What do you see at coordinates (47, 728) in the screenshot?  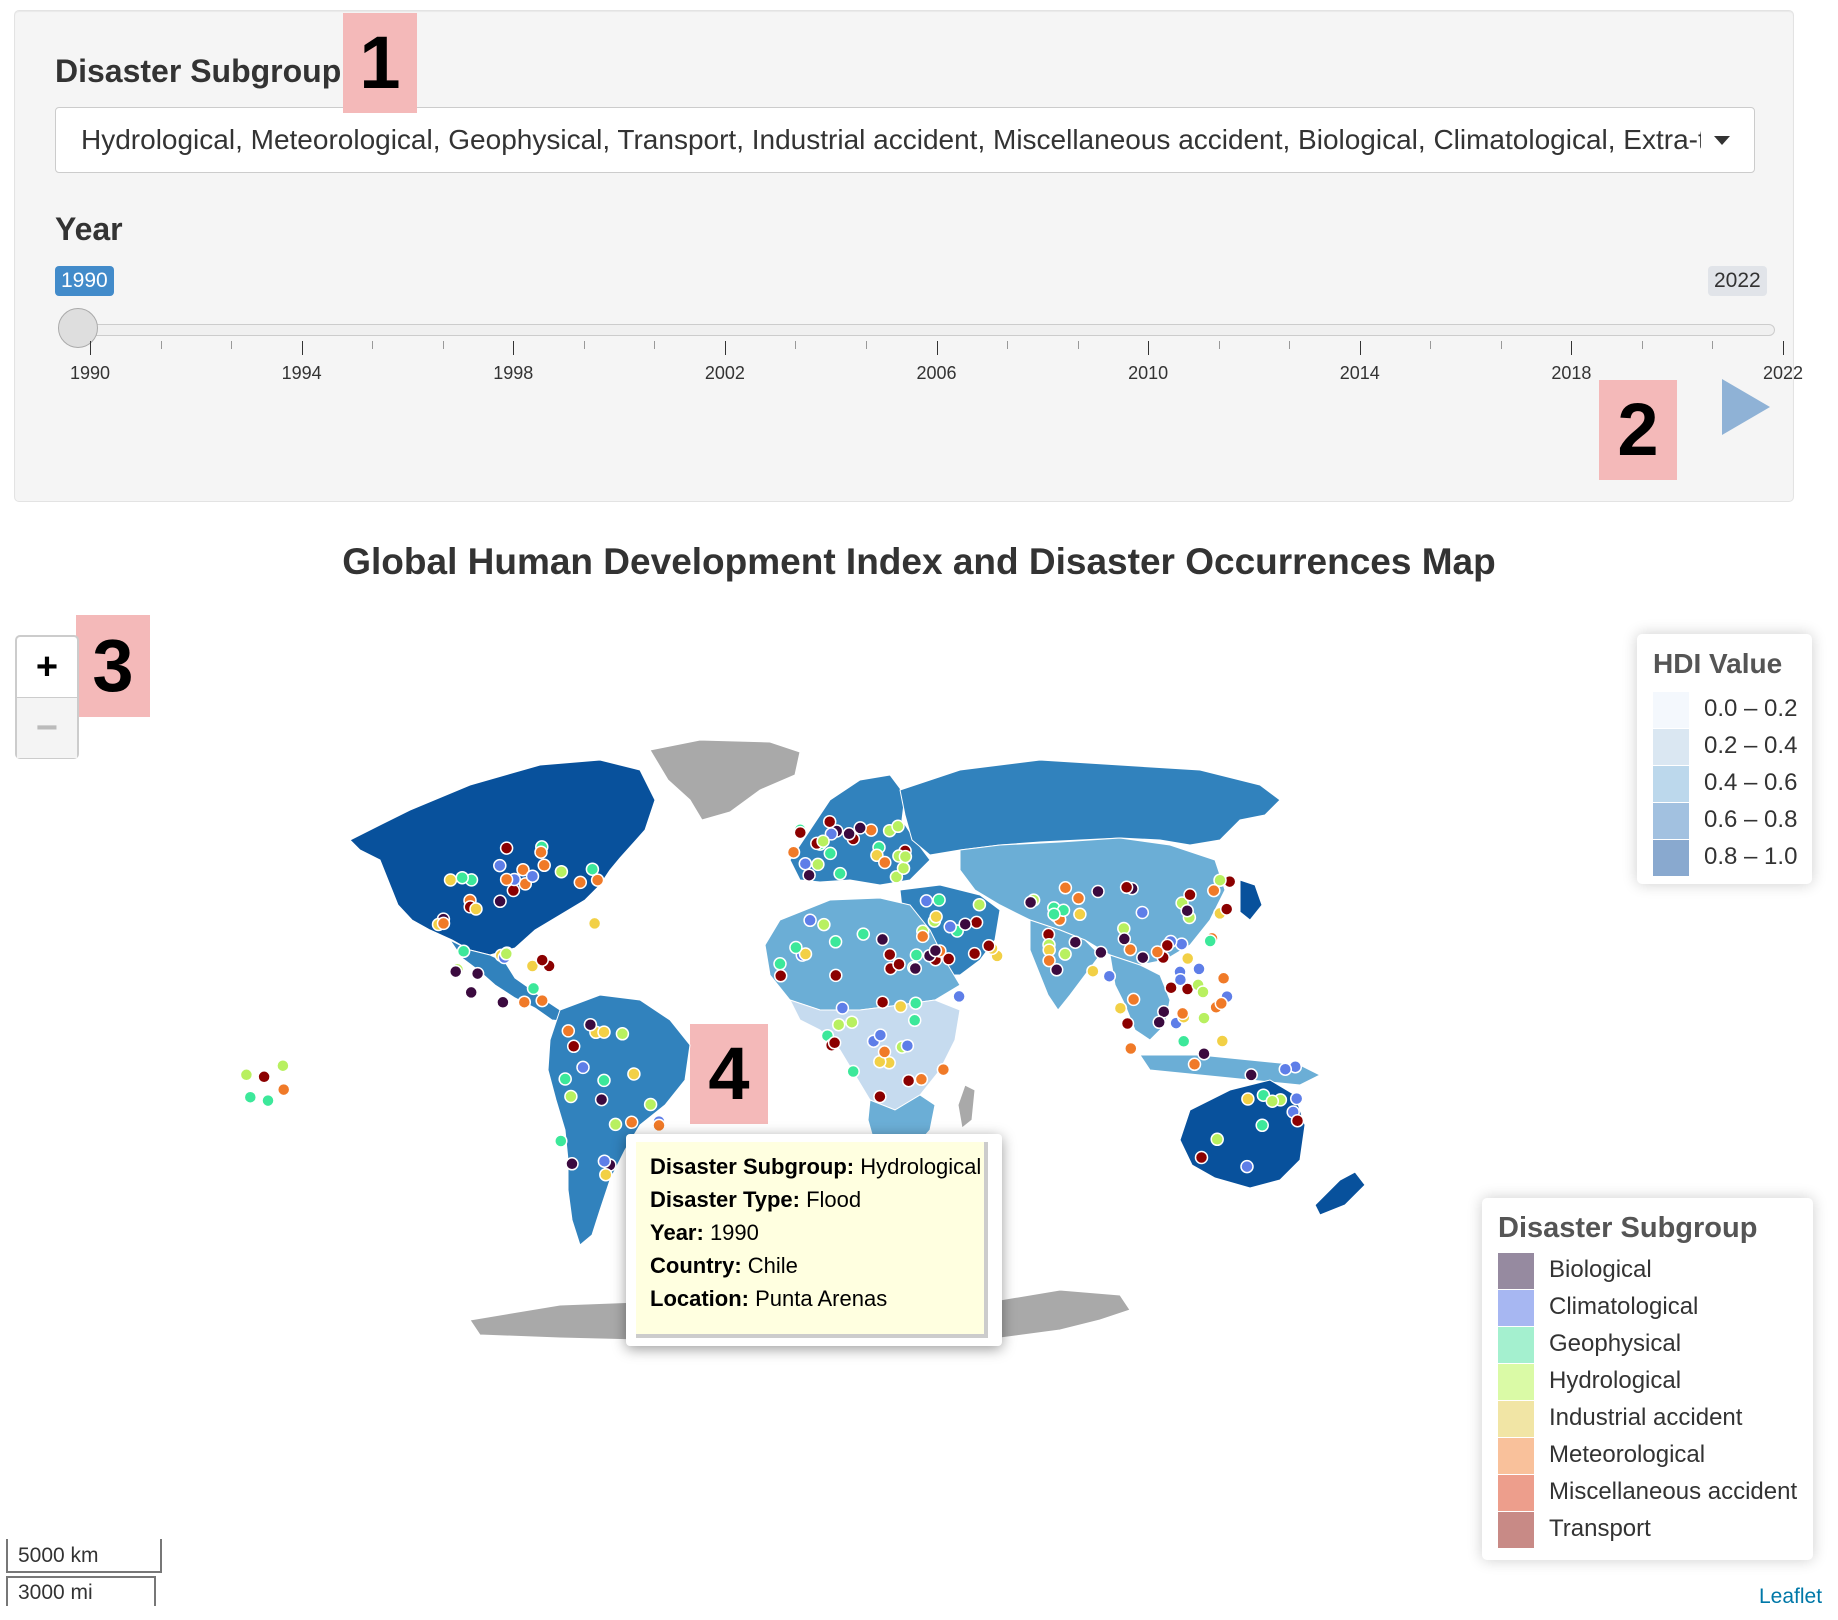 I see `zoom-out-button: −` at bounding box center [47, 728].